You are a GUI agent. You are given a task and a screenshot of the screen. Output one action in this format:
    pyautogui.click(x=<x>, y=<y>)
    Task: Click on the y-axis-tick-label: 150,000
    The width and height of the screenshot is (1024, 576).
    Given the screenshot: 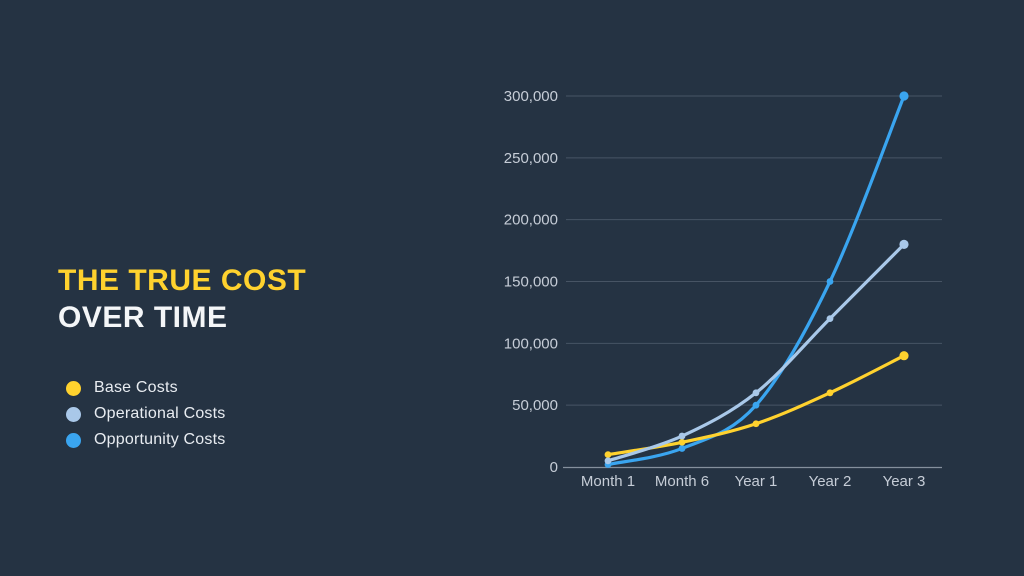 What is the action you would take?
    pyautogui.click(x=531, y=282)
    